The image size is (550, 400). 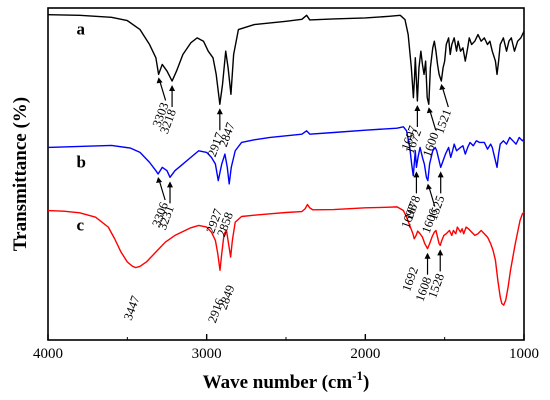 I want to click on x-tick-label: 3000, so click(x=207, y=354).